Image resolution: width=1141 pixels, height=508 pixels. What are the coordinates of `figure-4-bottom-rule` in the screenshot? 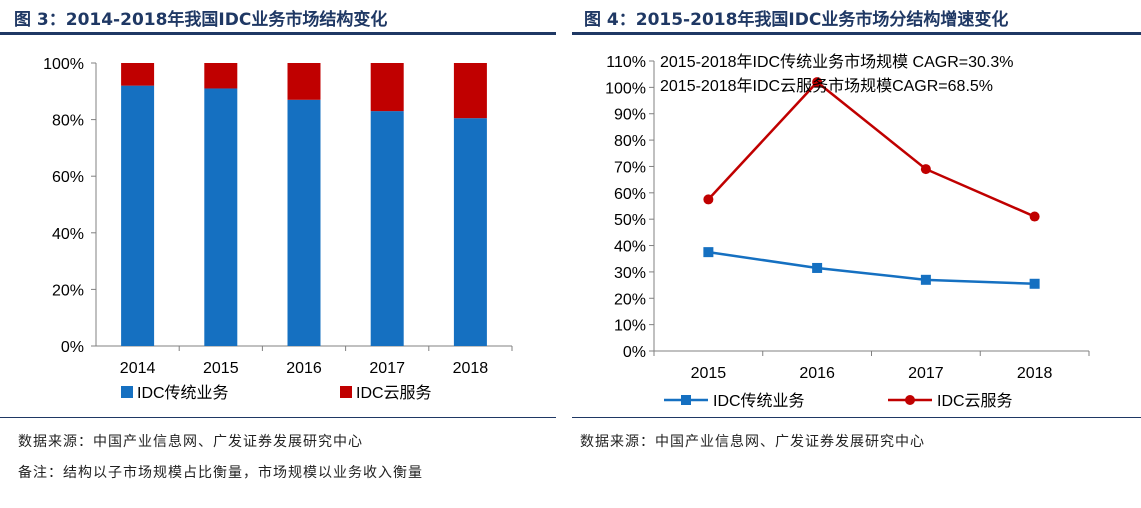 It's located at (856, 417).